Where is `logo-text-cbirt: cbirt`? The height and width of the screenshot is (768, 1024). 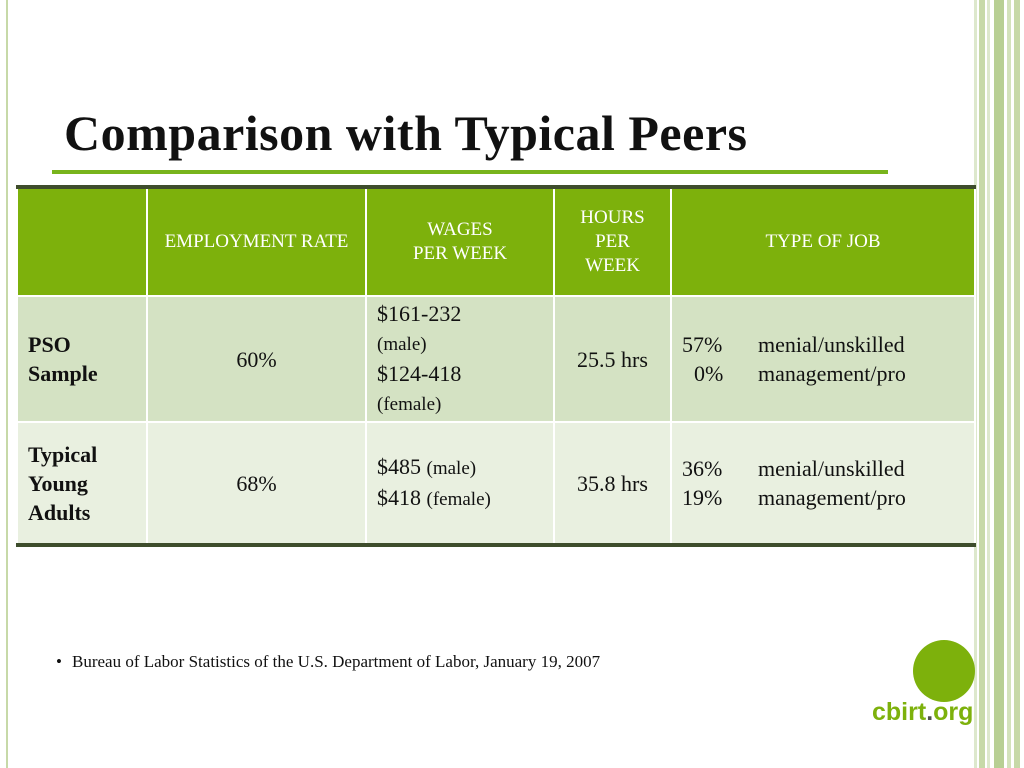 logo-text-cbirt: cbirt is located at coordinates (899, 712).